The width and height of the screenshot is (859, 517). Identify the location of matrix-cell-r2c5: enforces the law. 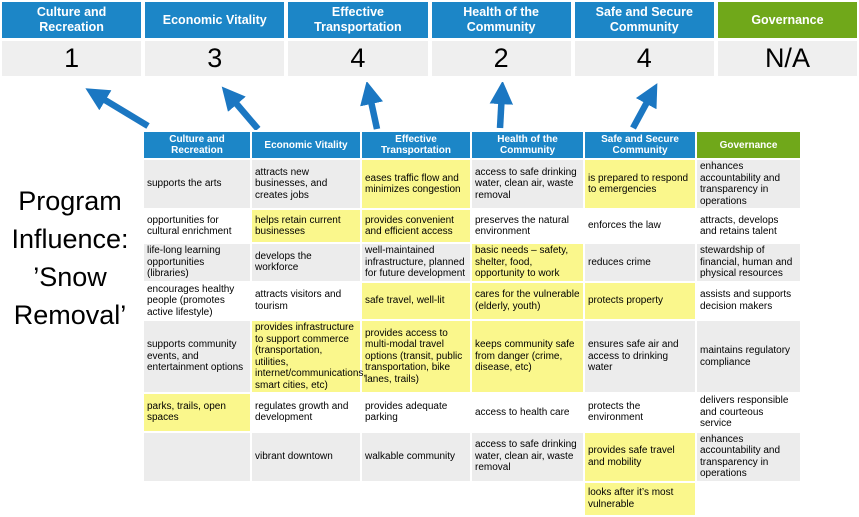
(640, 226).